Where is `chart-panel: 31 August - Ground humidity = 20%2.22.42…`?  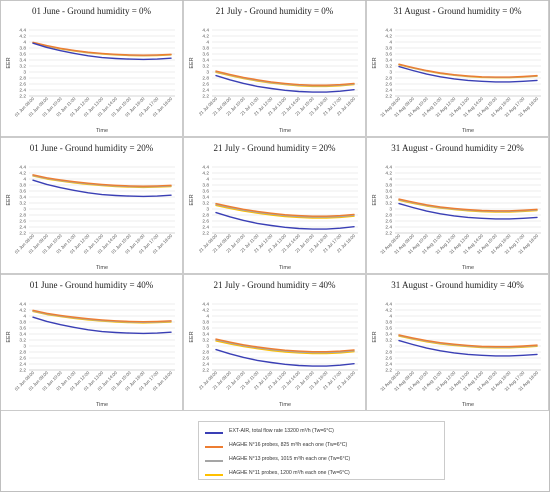 chart-panel: 31 August - Ground humidity = 20%2.22.42… is located at coordinates (457, 205).